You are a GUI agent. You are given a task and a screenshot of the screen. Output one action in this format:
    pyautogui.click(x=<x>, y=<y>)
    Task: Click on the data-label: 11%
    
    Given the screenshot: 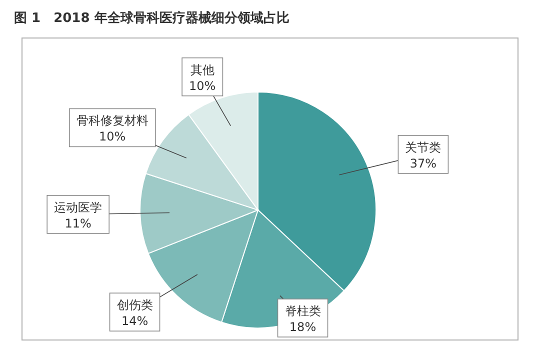 What is the action you would take?
    pyautogui.click(x=78, y=223)
    